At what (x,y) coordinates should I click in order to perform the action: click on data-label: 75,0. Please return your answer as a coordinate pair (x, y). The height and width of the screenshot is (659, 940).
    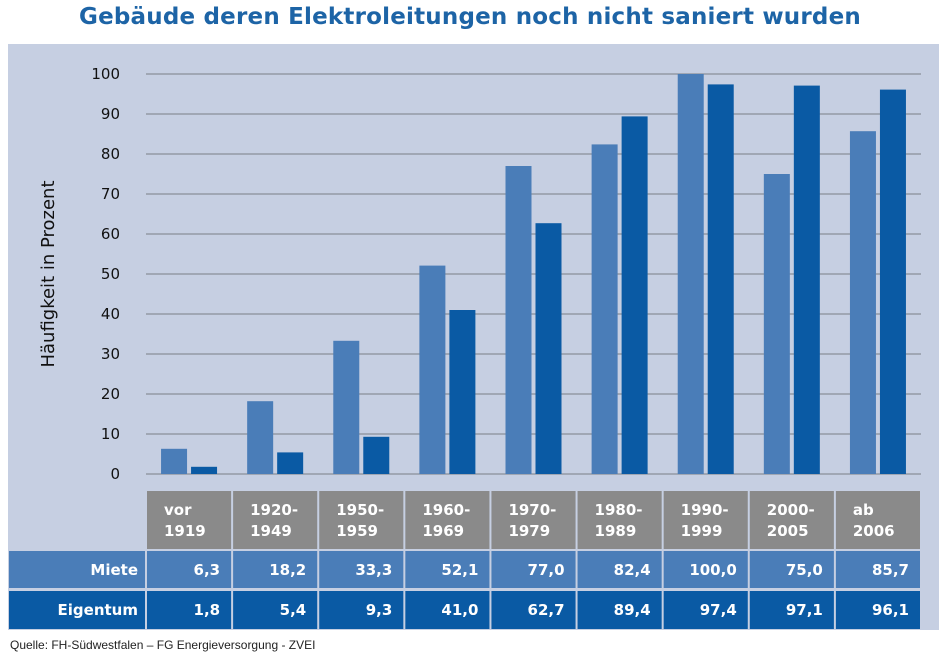
    Looking at the image, I should click on (804, 570).